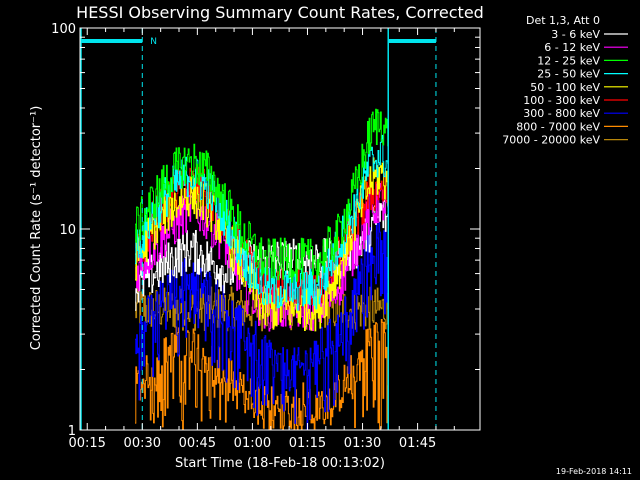 The height and width of the screenshot is (480, 640). I want to click on x-tick-label: 01:45, so click(417, 443).